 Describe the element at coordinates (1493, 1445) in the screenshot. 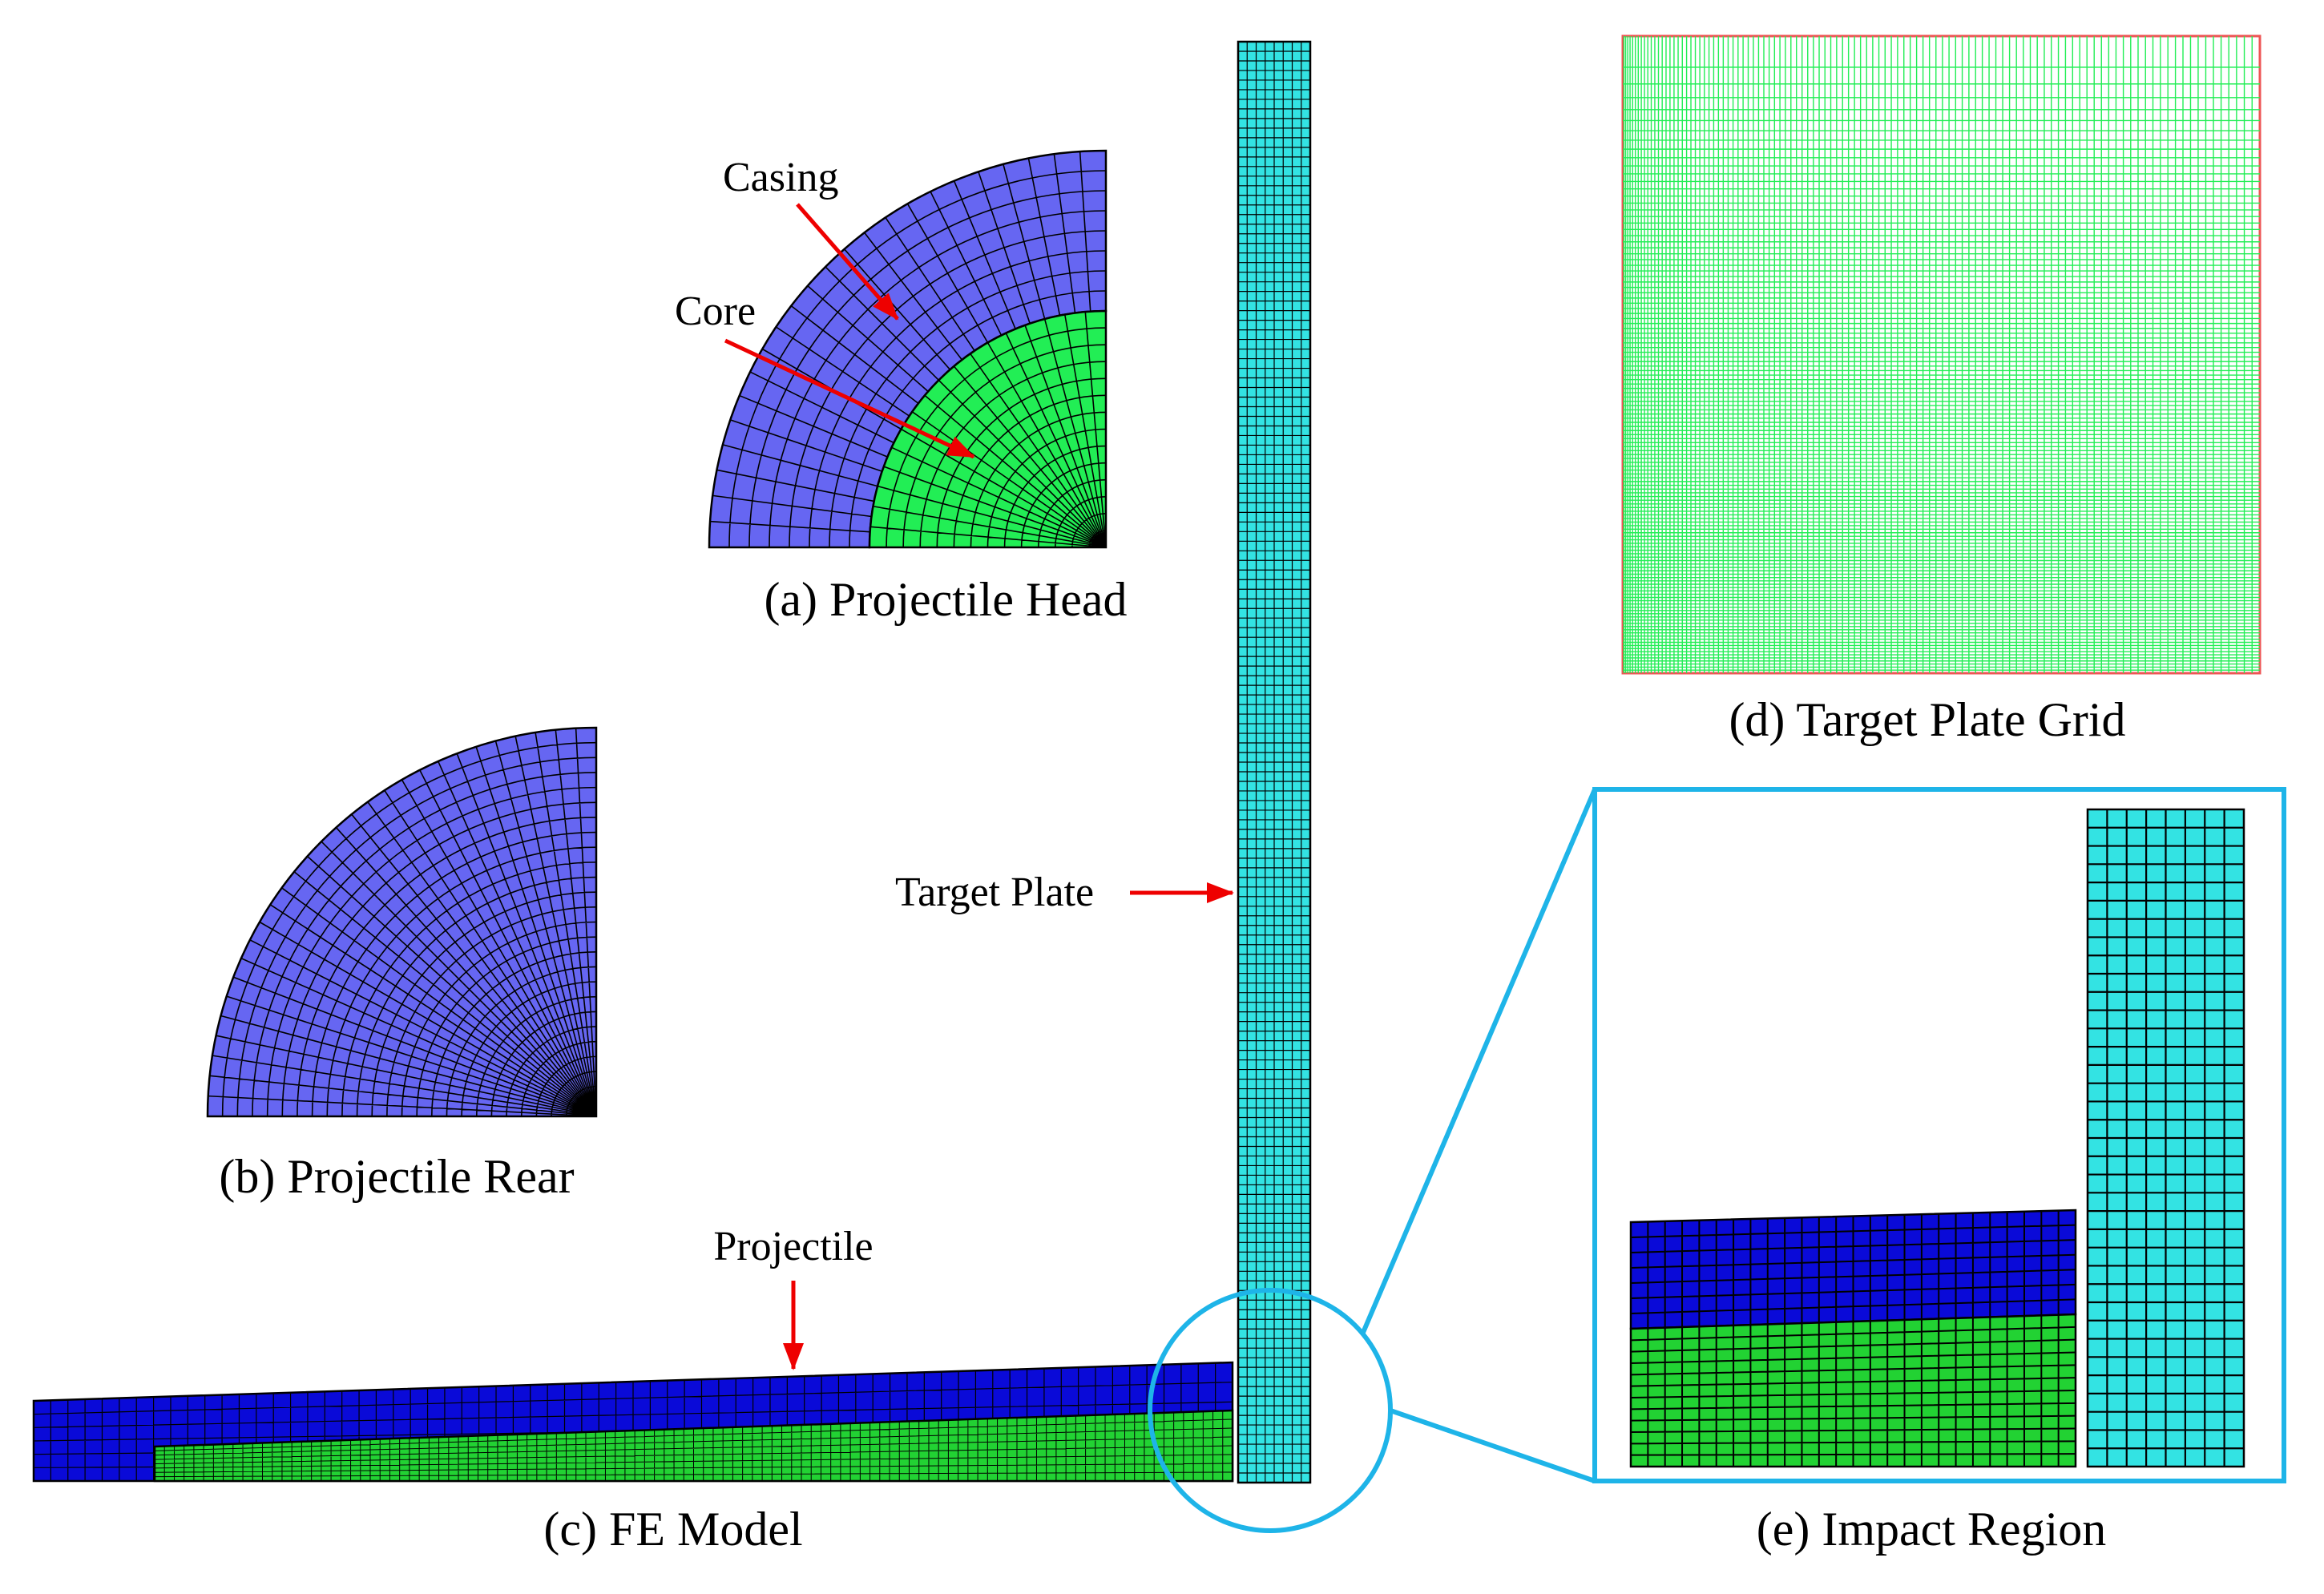

I see `zoom-connector-bottom` at that location.